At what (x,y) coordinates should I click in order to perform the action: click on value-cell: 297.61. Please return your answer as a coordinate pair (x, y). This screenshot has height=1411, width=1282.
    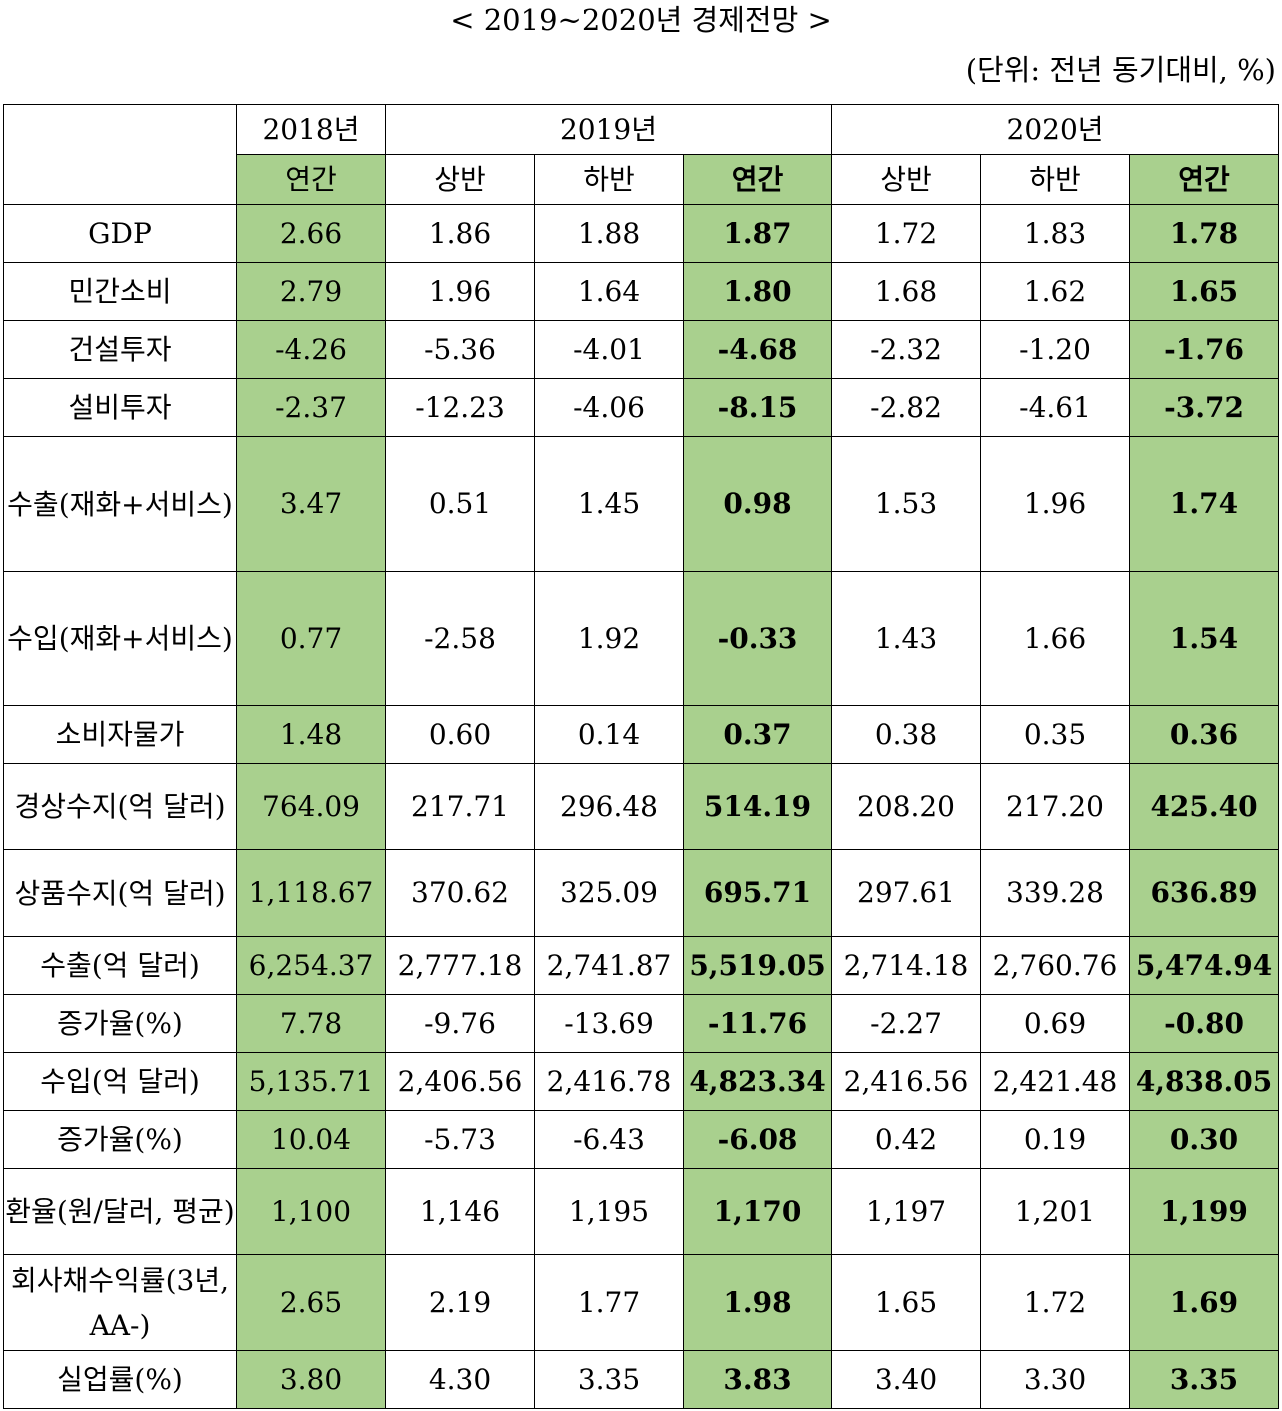
    Looking at the image, I should click on (906, 893).